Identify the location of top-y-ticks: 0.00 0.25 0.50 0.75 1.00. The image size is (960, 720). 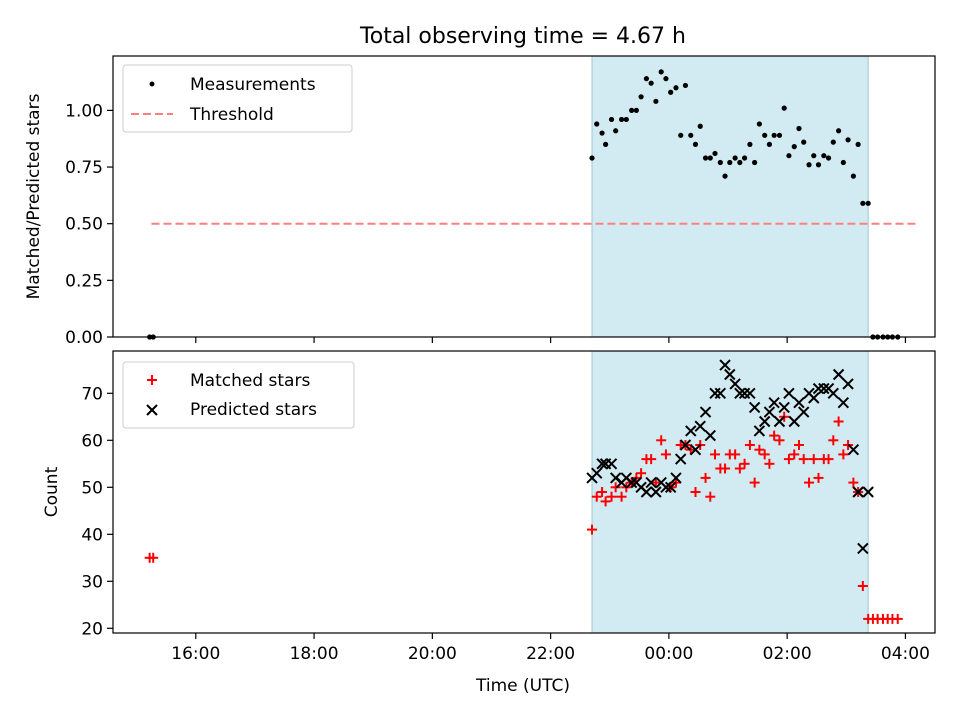
(89, 224).